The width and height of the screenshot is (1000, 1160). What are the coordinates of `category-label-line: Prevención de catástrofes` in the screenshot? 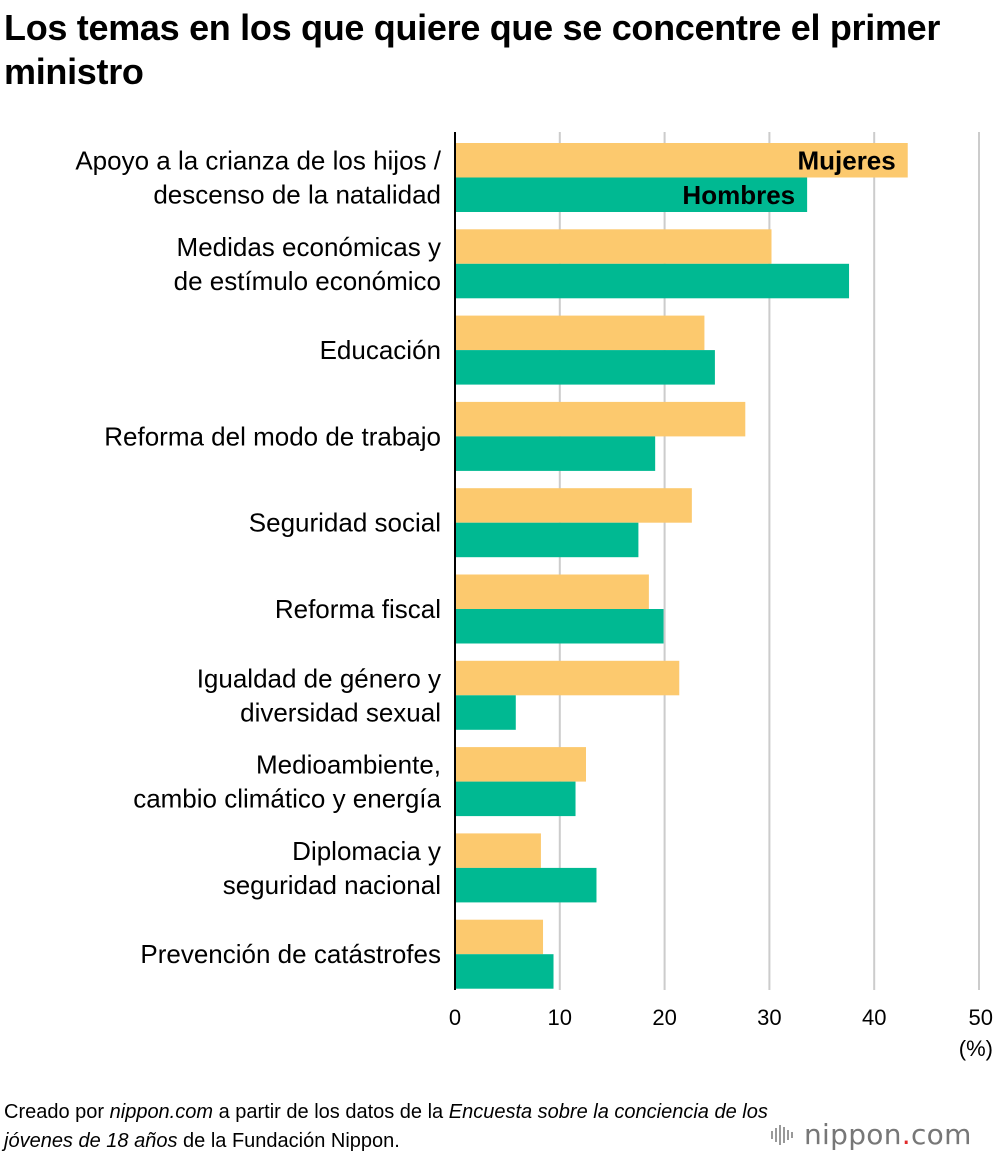 It's located at (290, 954).